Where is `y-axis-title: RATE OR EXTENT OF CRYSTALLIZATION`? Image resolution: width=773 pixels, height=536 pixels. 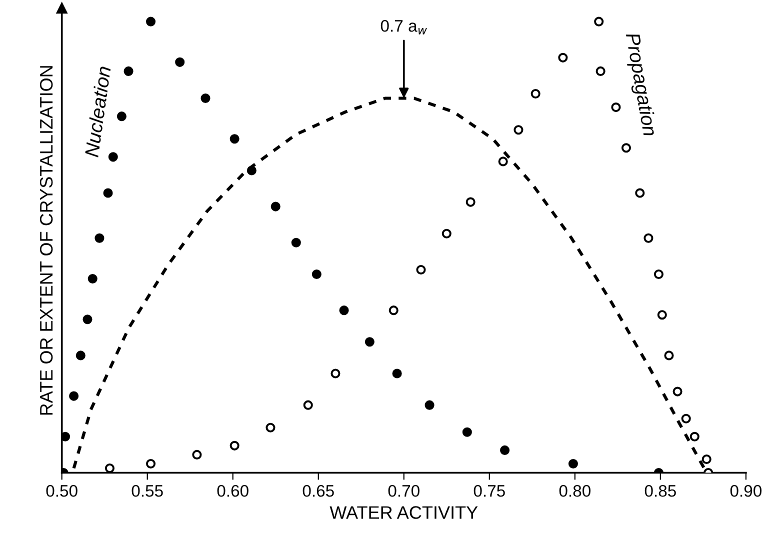 y-axis-title: RATE OR EXTENT OF CRYSTALLIZATION is located at coordinates (46, 240).